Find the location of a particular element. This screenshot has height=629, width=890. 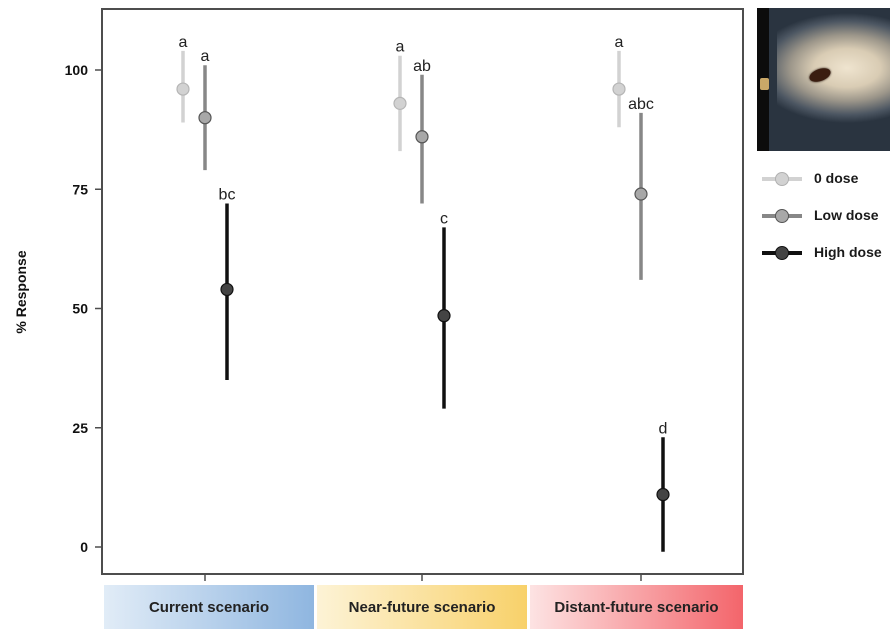

light-beam is located at coordinates (833, 79).